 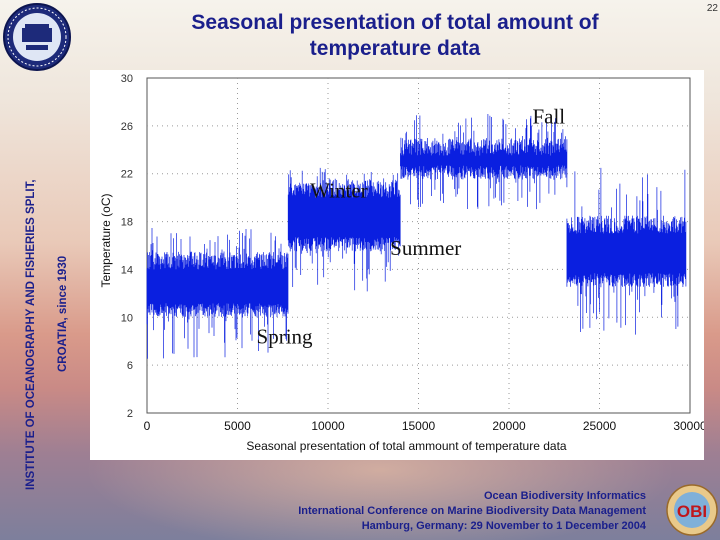 What do you see at coordinates (217, 293) in the screenshot?
I see `series-segment-spring` at bounding box center [217, 293].